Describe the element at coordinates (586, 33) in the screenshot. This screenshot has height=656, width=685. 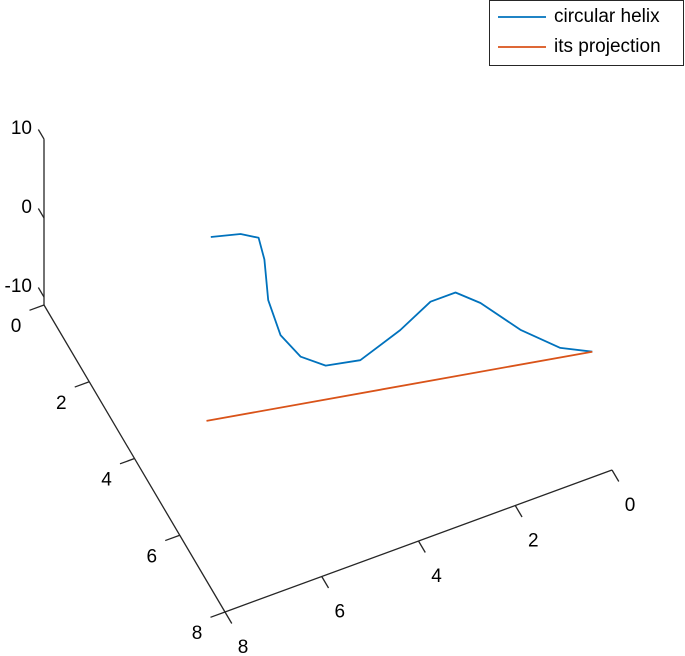
I see `legend-box` at that location.